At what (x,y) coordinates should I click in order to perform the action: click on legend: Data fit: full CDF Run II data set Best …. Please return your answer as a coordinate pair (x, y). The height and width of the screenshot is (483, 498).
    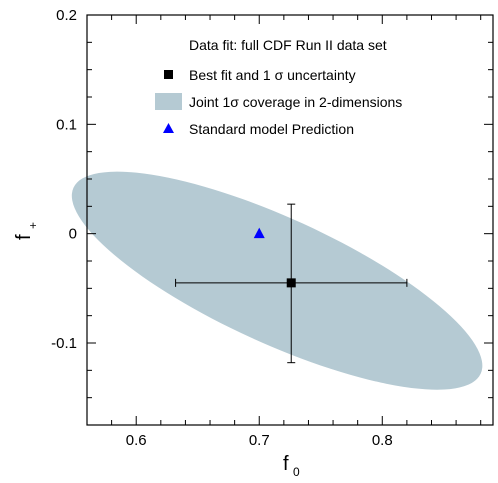
    Looking at the image, I should click on (278, 87).